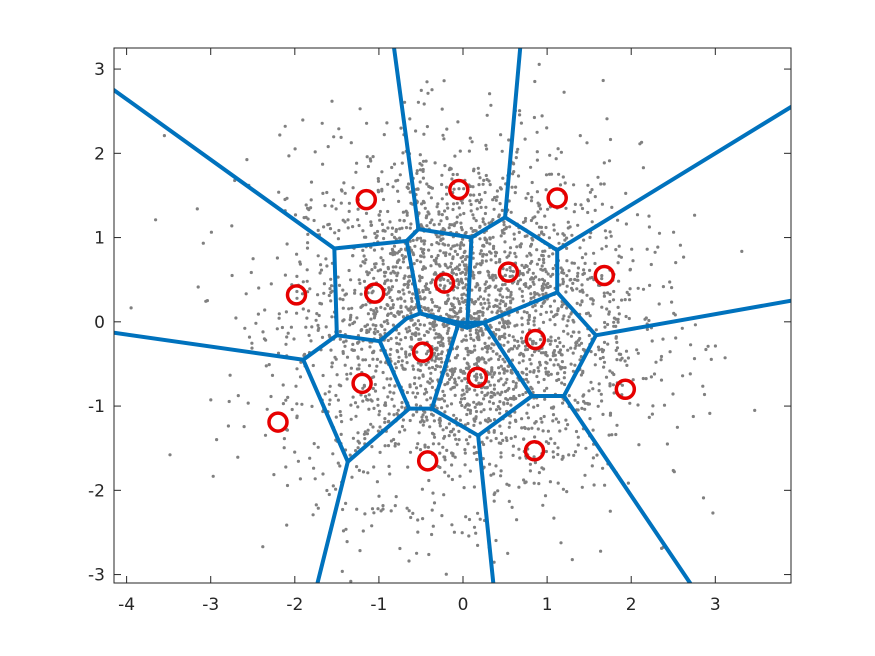 The height and width of the screenshot is (656, 875). Describe the element at coordinates (370, 244) in the screenshot. I see `voronoi-edge` at that location.